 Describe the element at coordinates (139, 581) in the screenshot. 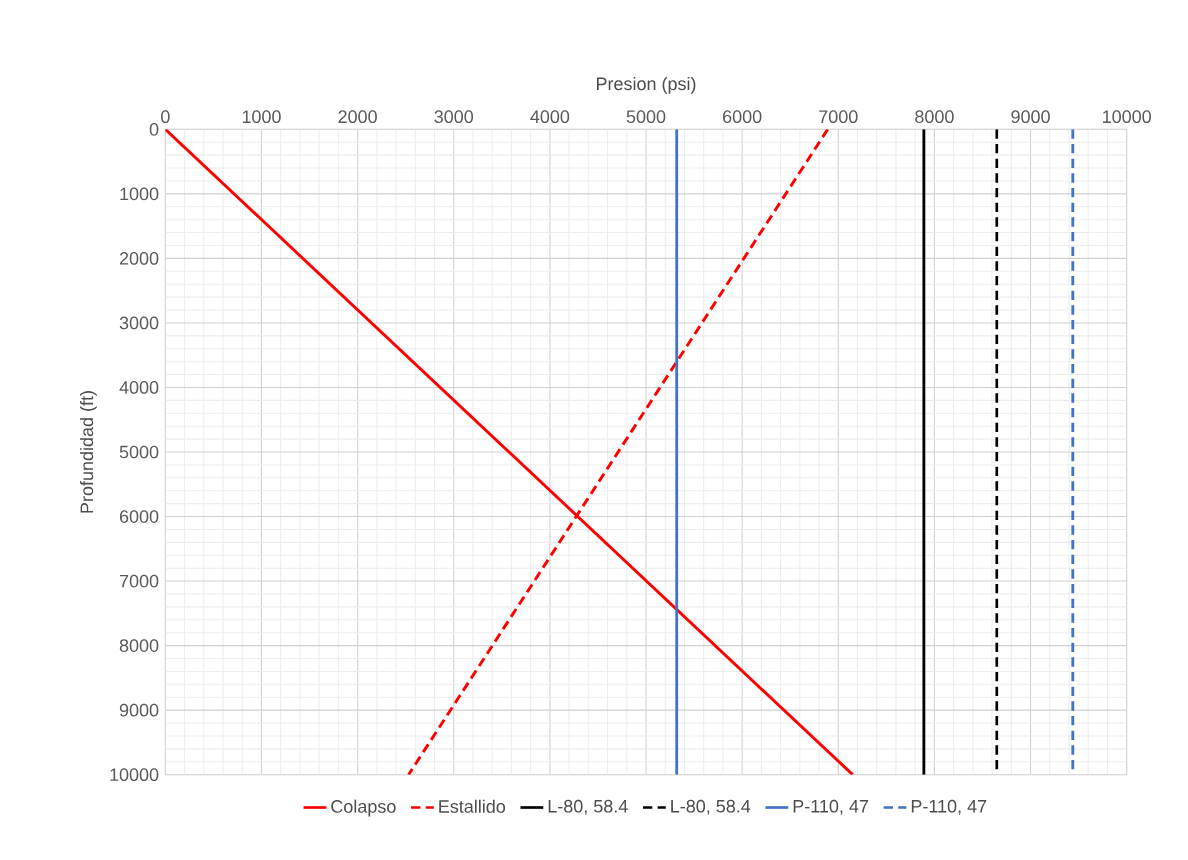

I see `y-tick-label: 7000` at that location.